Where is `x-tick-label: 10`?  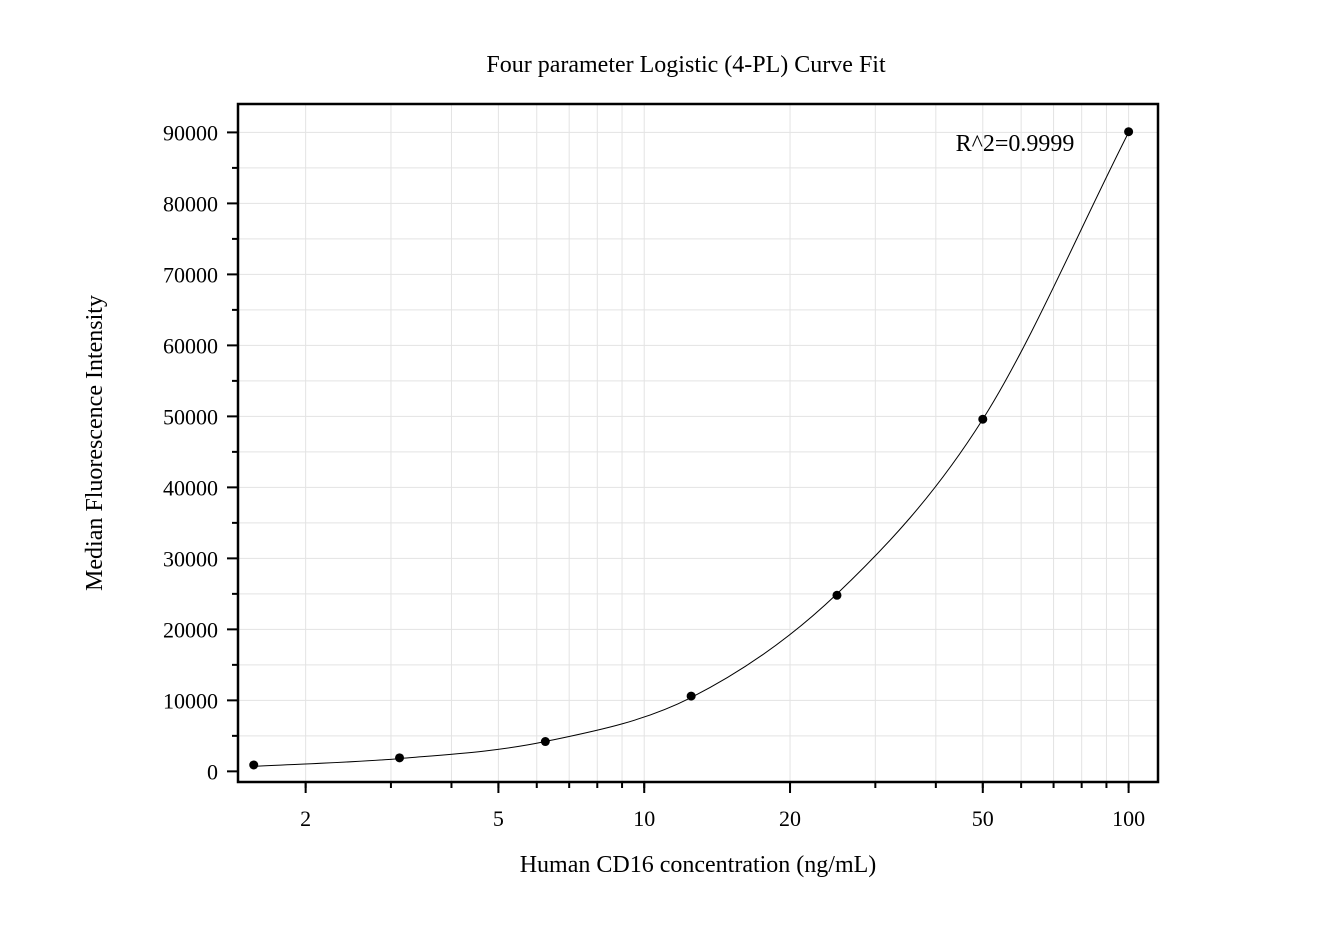
x-tick-label: 10 is located at coordinates (644, 818).